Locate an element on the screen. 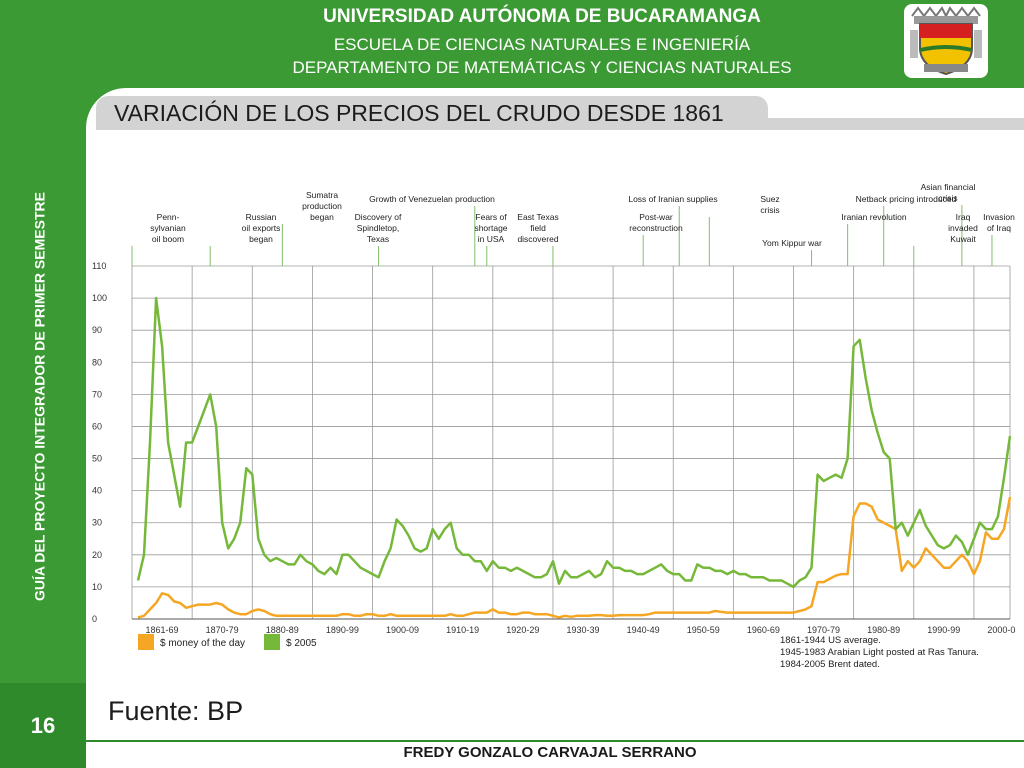 The width and height of the screenshot is (1024, 768). x-tick-label: 1920-29 is located at coordinates (522, 630).